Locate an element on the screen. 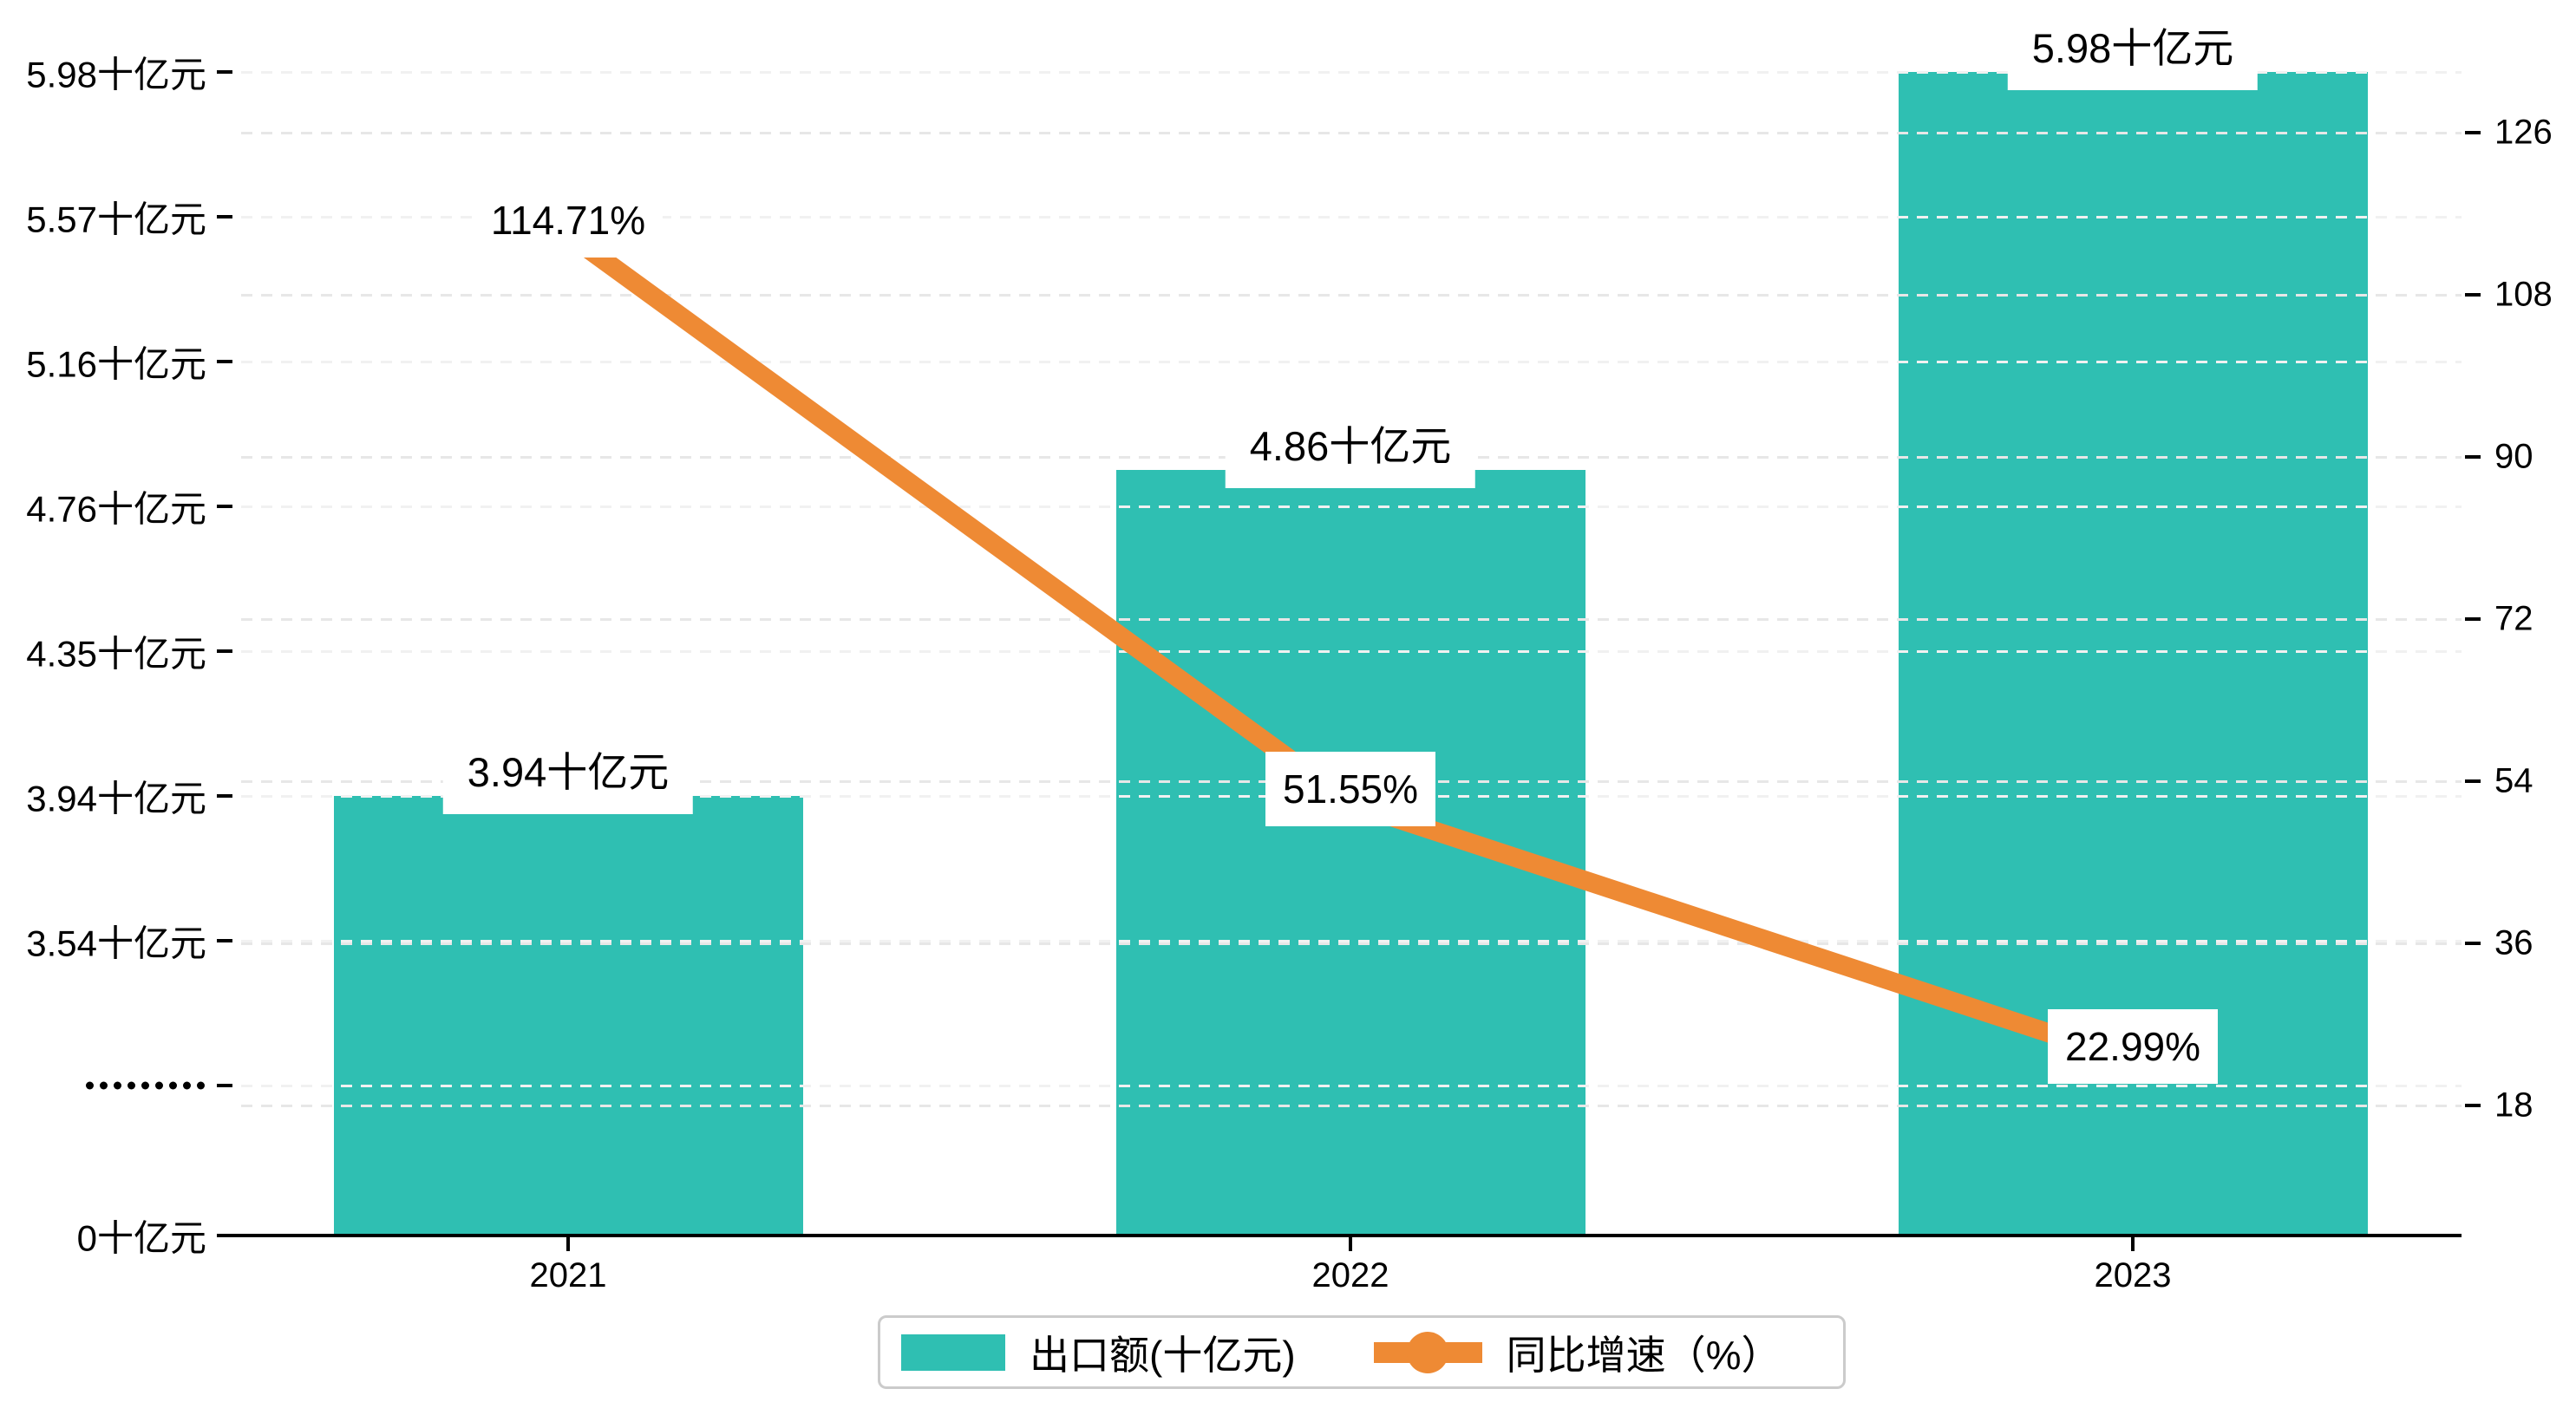 The width and height of the screenshot is (2576, 1415). legend: 出口额(十亿元) 同比增速（%） is located at coordinates (1362, 1352).